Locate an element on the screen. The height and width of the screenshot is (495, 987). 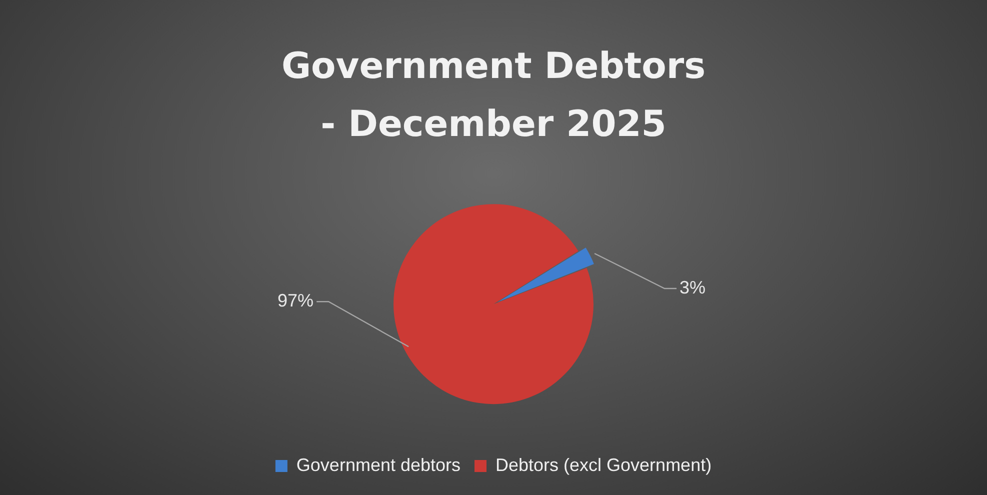
data-label: 97% is located at coordinates (296, 300).